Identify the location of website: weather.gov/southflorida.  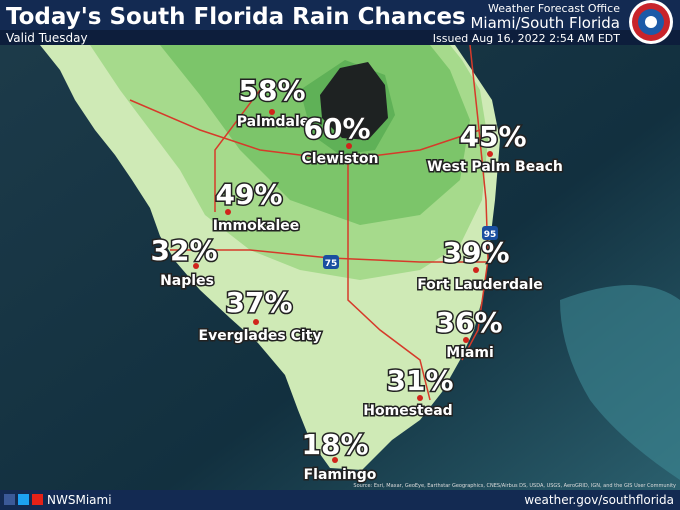
(599, 500).